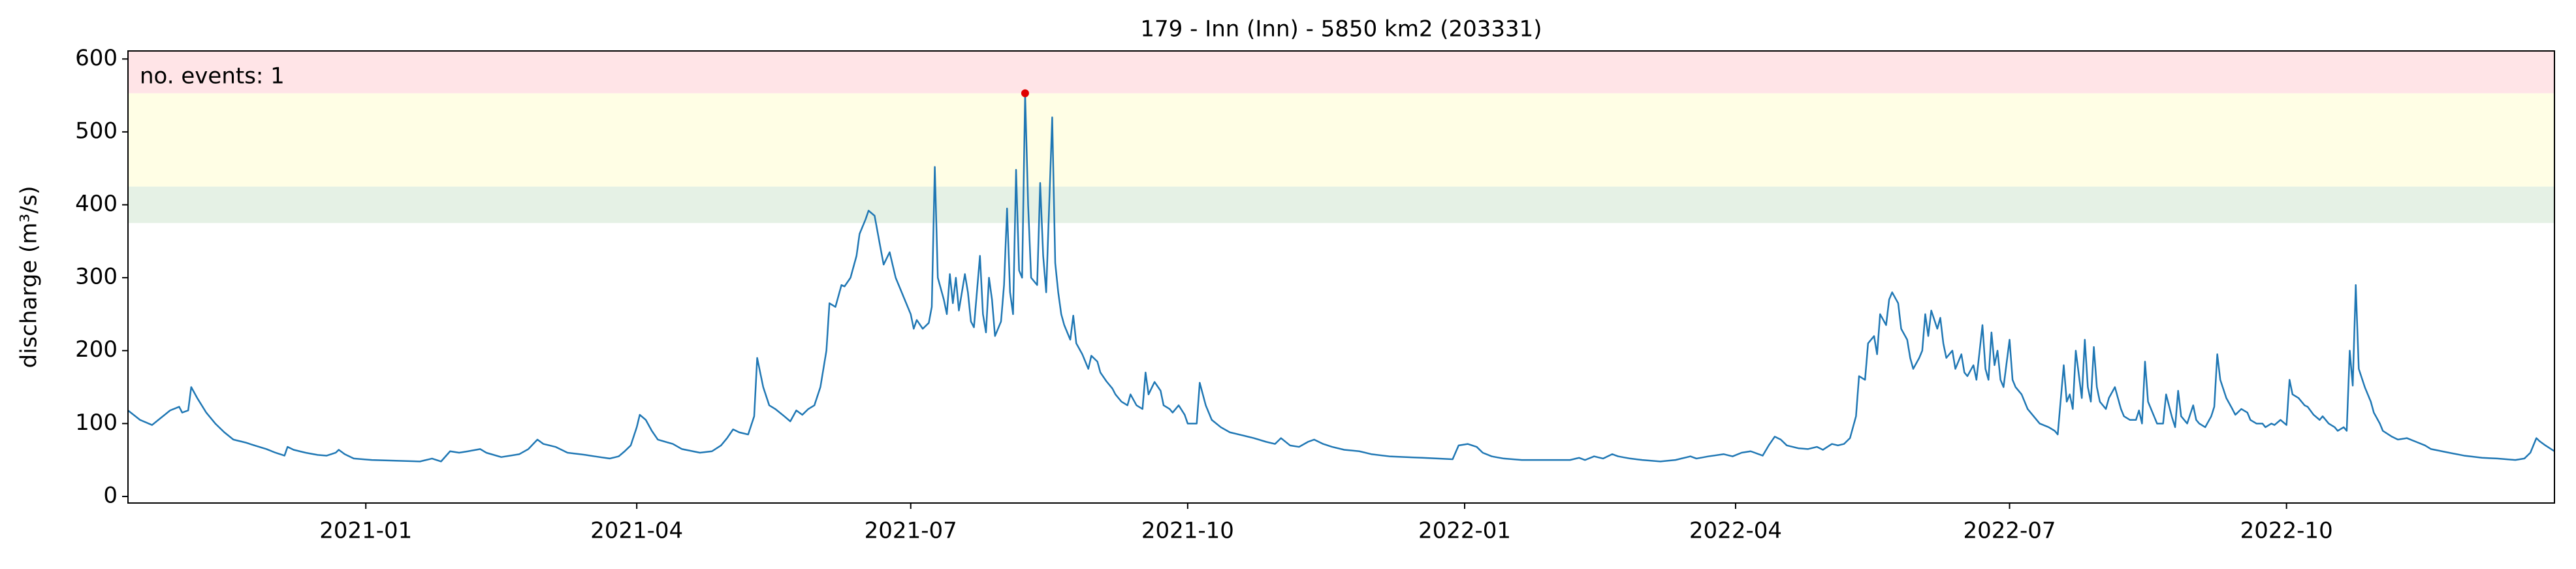  I want to click on x-tick-label: 2021-04, so click(637, 531).